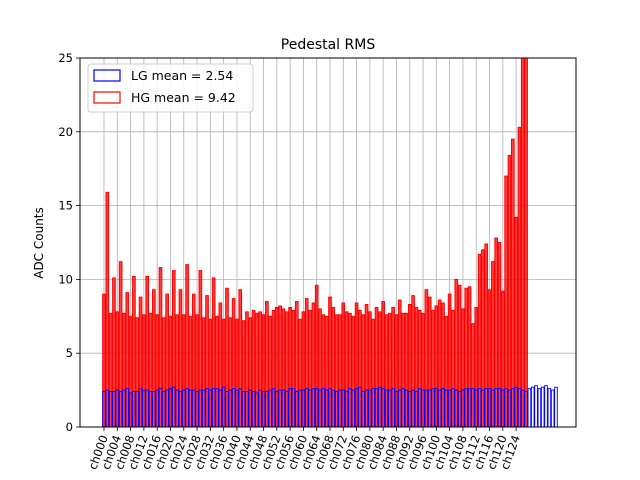  What do you see at coordinates (183, 97) in the screenshot?
I see `legend-label-hg: HG mean = 9.42` at bounding box center [183, 97].